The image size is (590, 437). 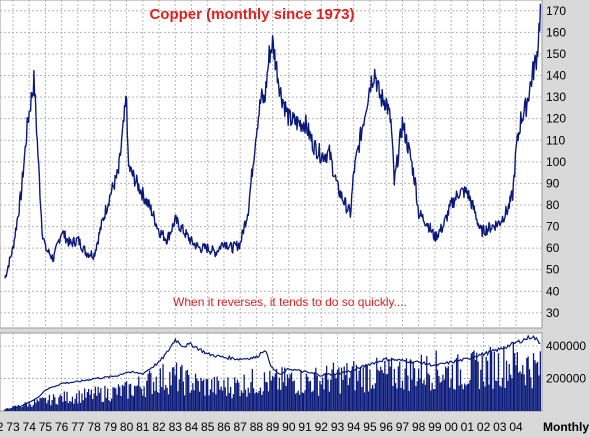 I want to click on x-tick-label: 79, so click(x=111, y=427).